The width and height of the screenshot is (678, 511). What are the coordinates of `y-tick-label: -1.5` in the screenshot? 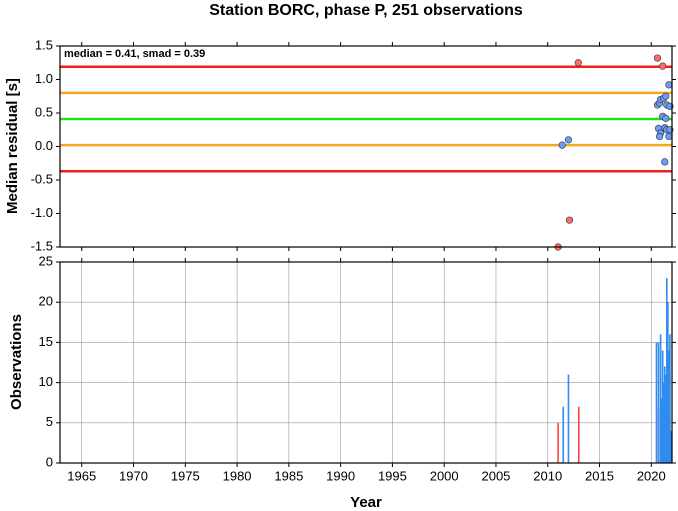 It's located at (42, 245).